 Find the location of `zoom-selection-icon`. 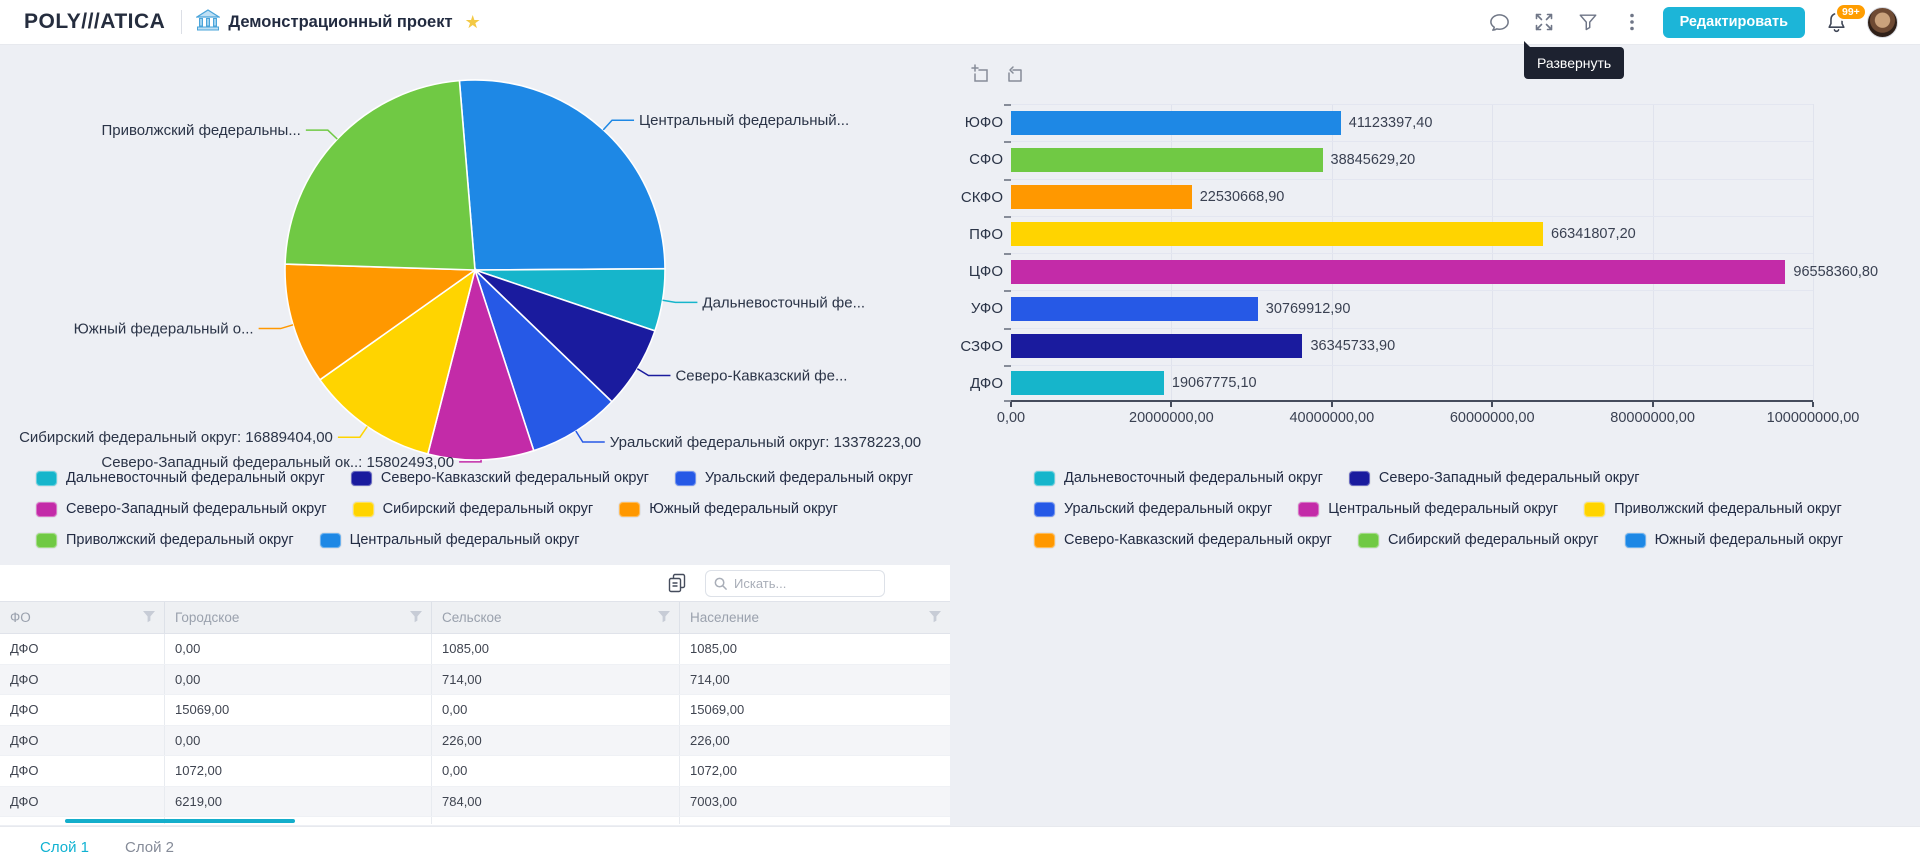

zoom-selection-icon is located at coordinates (981, 75).